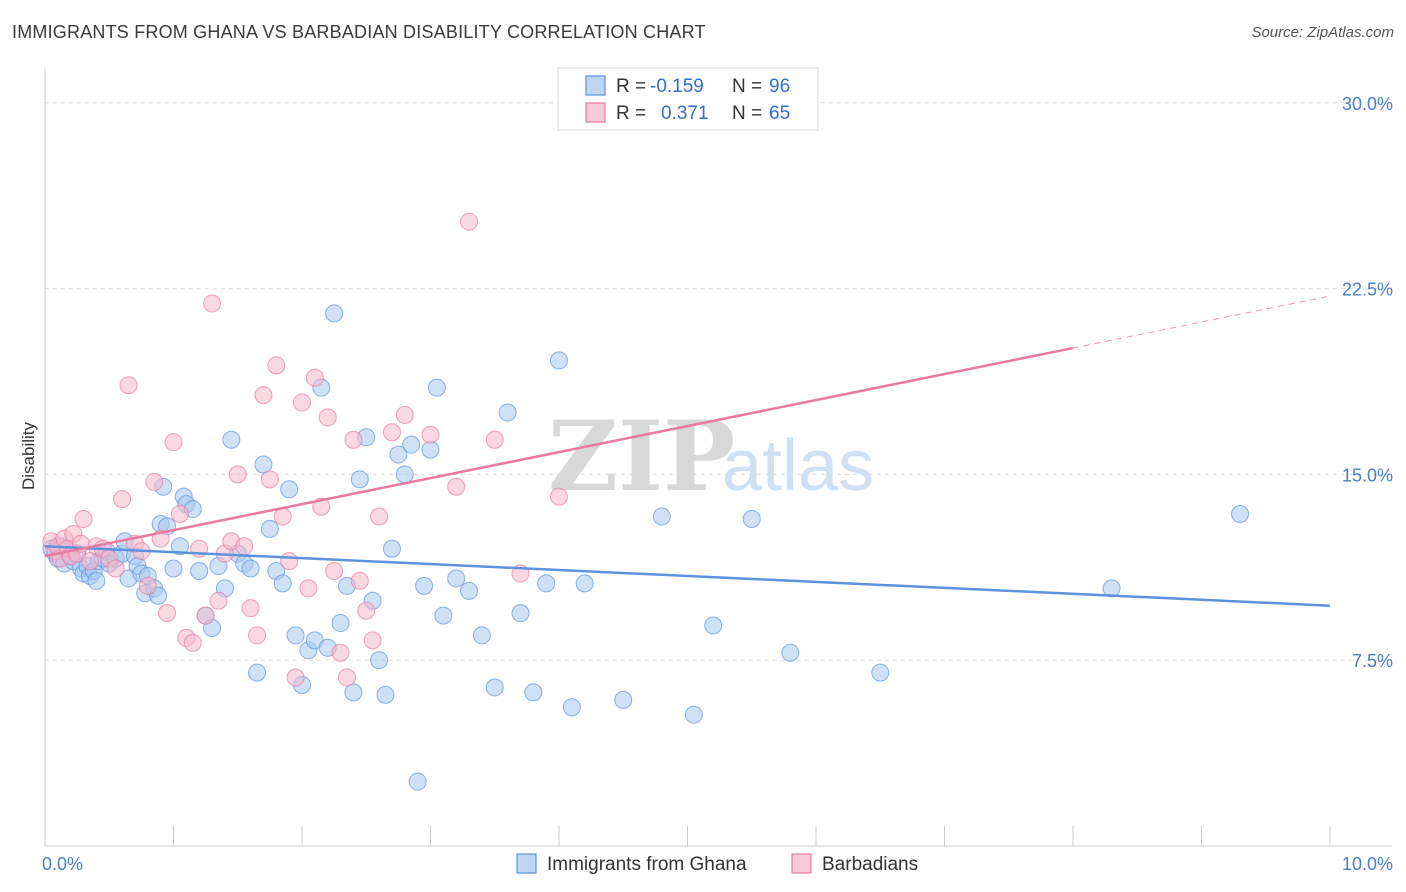 The height and width of the screenshot is (892, 1406). I want to click on legend-n-value-barbadians: 65, so click(779, 113).